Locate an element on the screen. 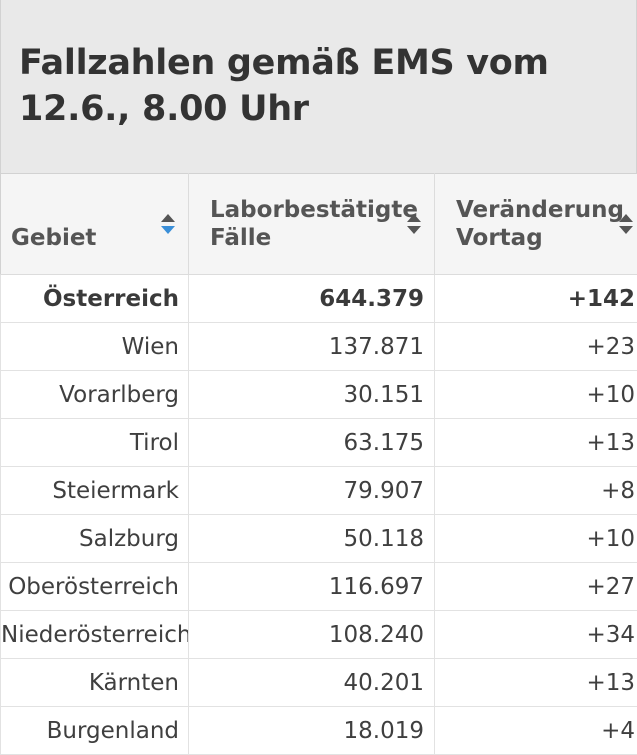 The width and height of the screenshot is (637, 755). column-header-gebiet: Gebiet is located at coordinates (95, 224).